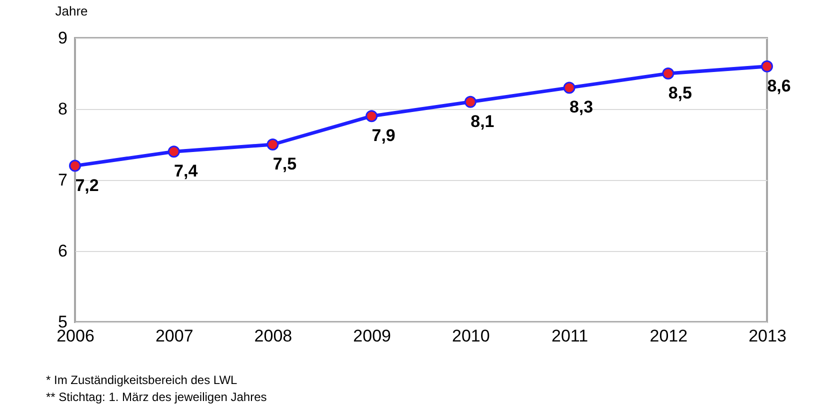 This screenshot has width=816, height=412. What do you see at coordinates (581, 107) in the screenshot?
I see `data-label: 8,3` at bounding box center [581, 107].